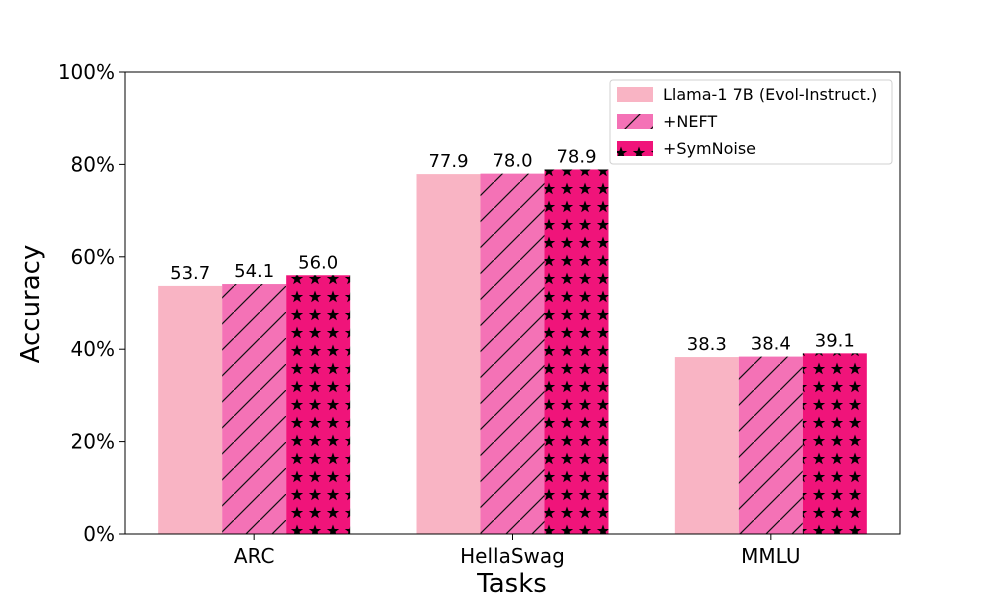  What do you see at coordinates (93, 442) in the screenshot?
I see `y-tick-label: 20%` at bounding box center [93, 442].